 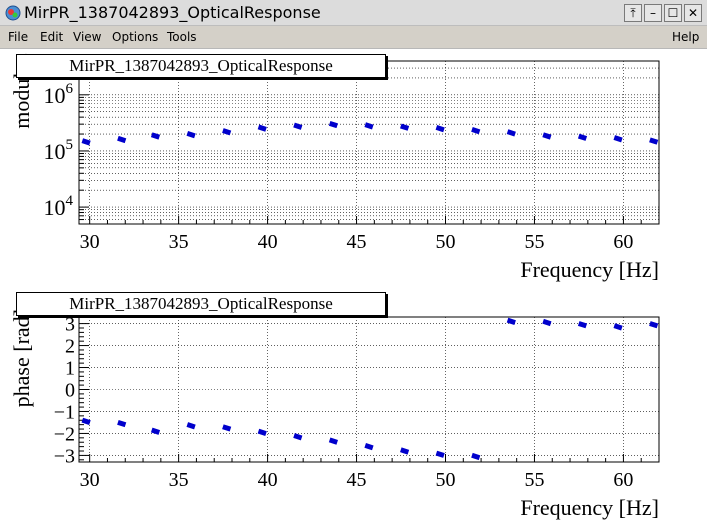 What do you see at coordinates (201, 304) in the screenshot?
I see `phase-plot-title: MirPR_1387042893_OpticalResponse` at bounding box center [201, 304].